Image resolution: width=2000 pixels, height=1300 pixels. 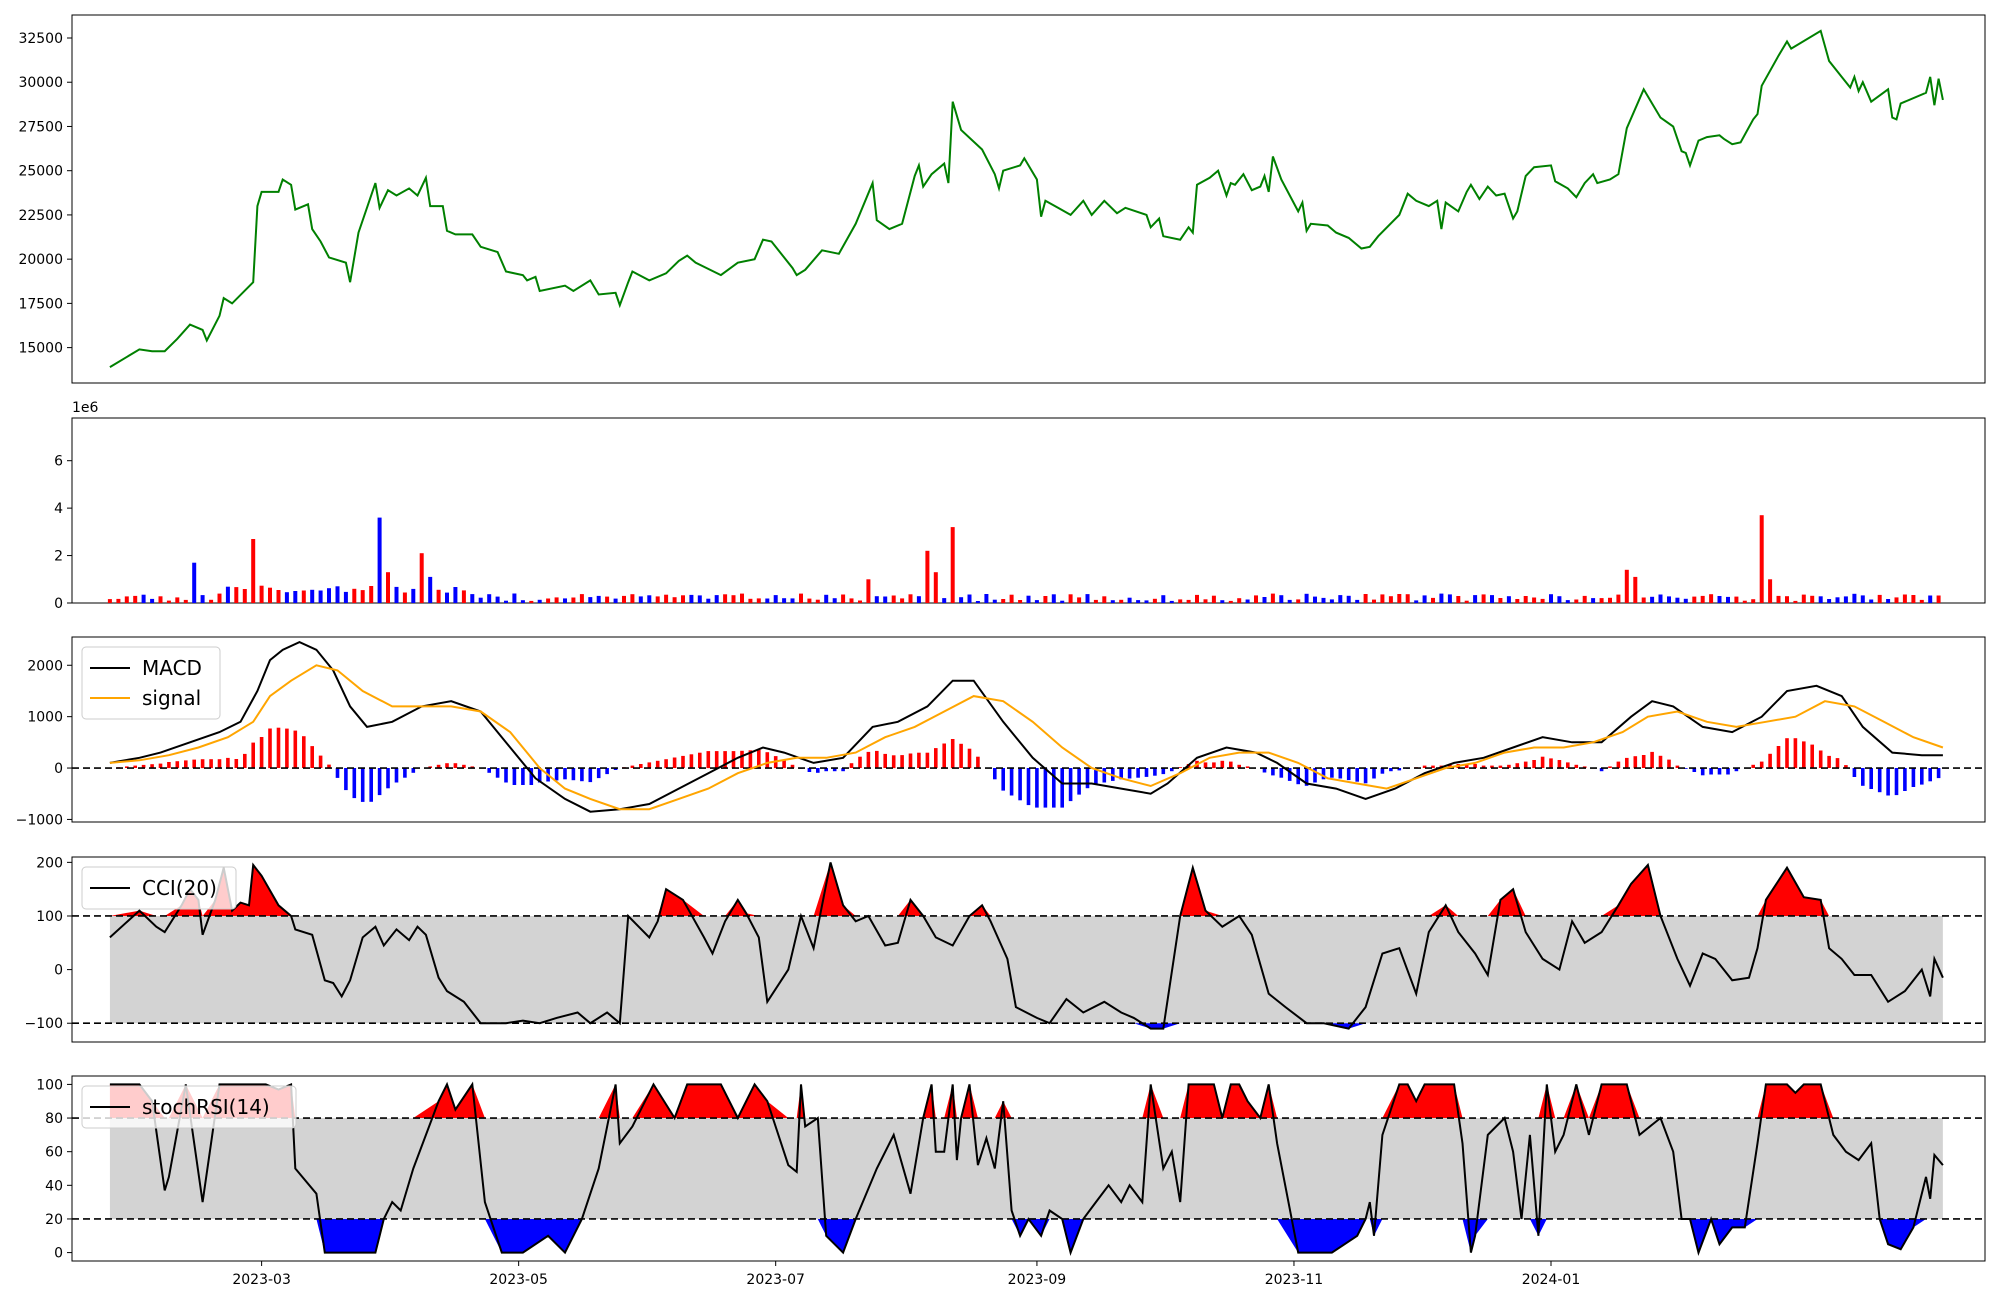 I want to click on stochrsi-ytick-label: 0, so click(x=58, y=1254).